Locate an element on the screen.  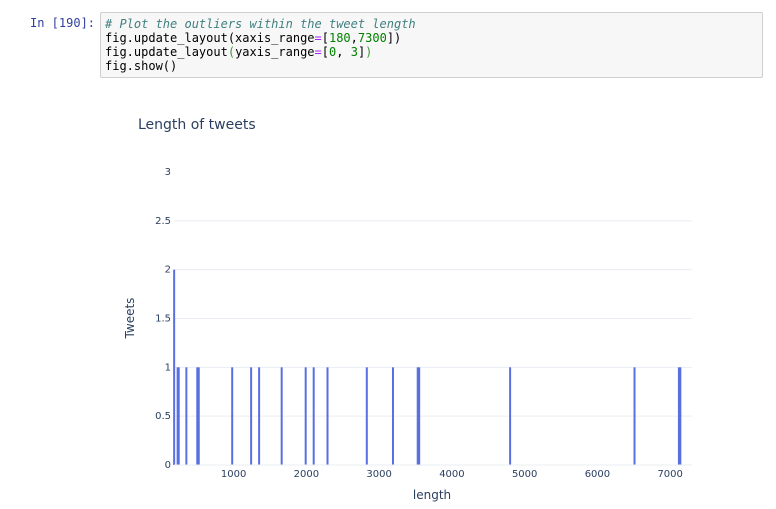
cell-prompt: In [190]: is located at coordinates (63, 23).